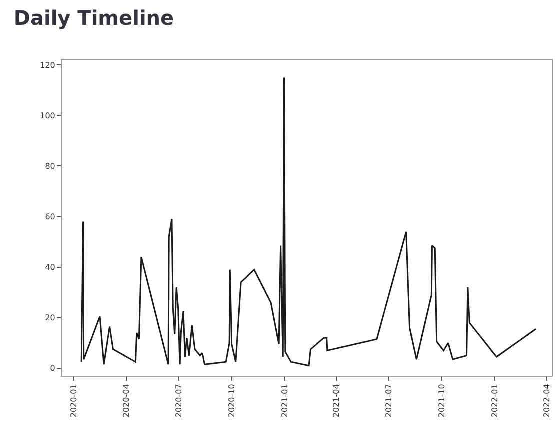  Describe the element at coordinates (442, 401) in the screenshot. I see `x-tick-label: 2021-10` at that location.